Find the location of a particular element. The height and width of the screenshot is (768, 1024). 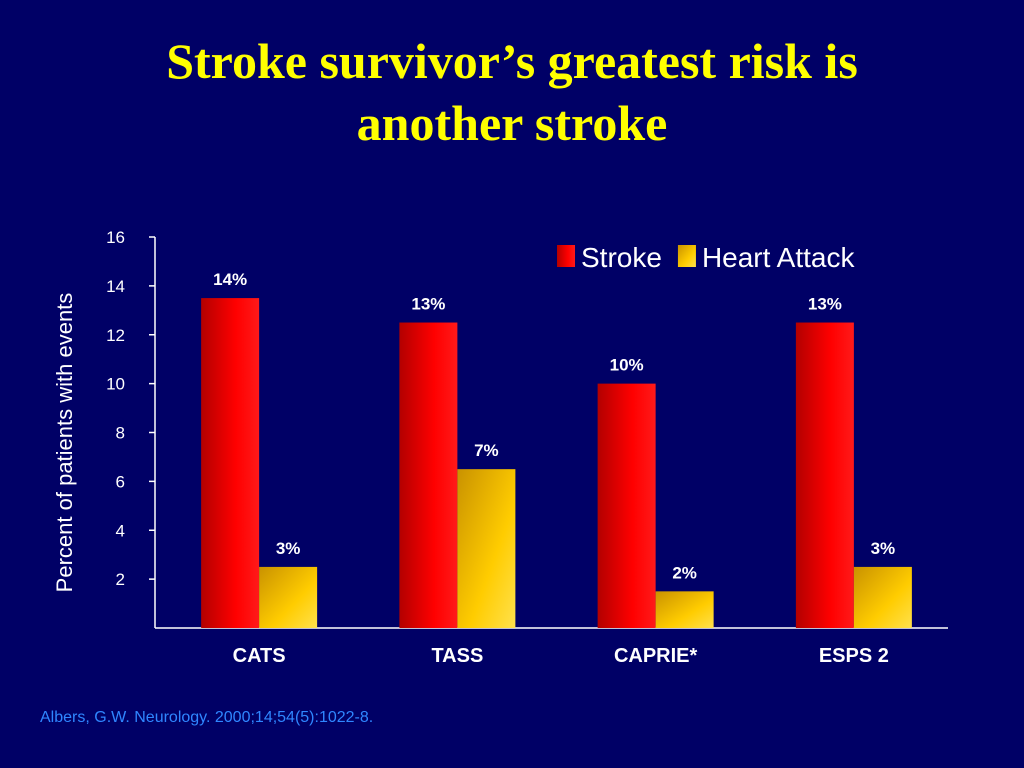

category-label: CAPRIE* is located at coordinates (656, 656).